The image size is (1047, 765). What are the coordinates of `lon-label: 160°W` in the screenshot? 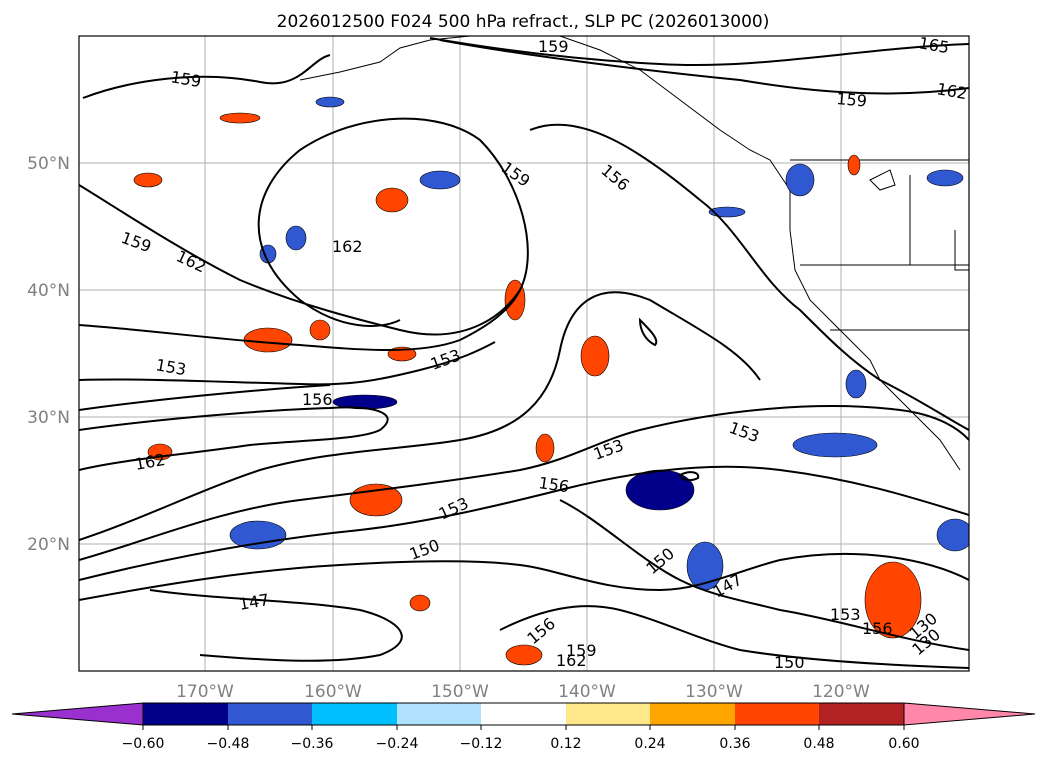 It's located at (333, 692).